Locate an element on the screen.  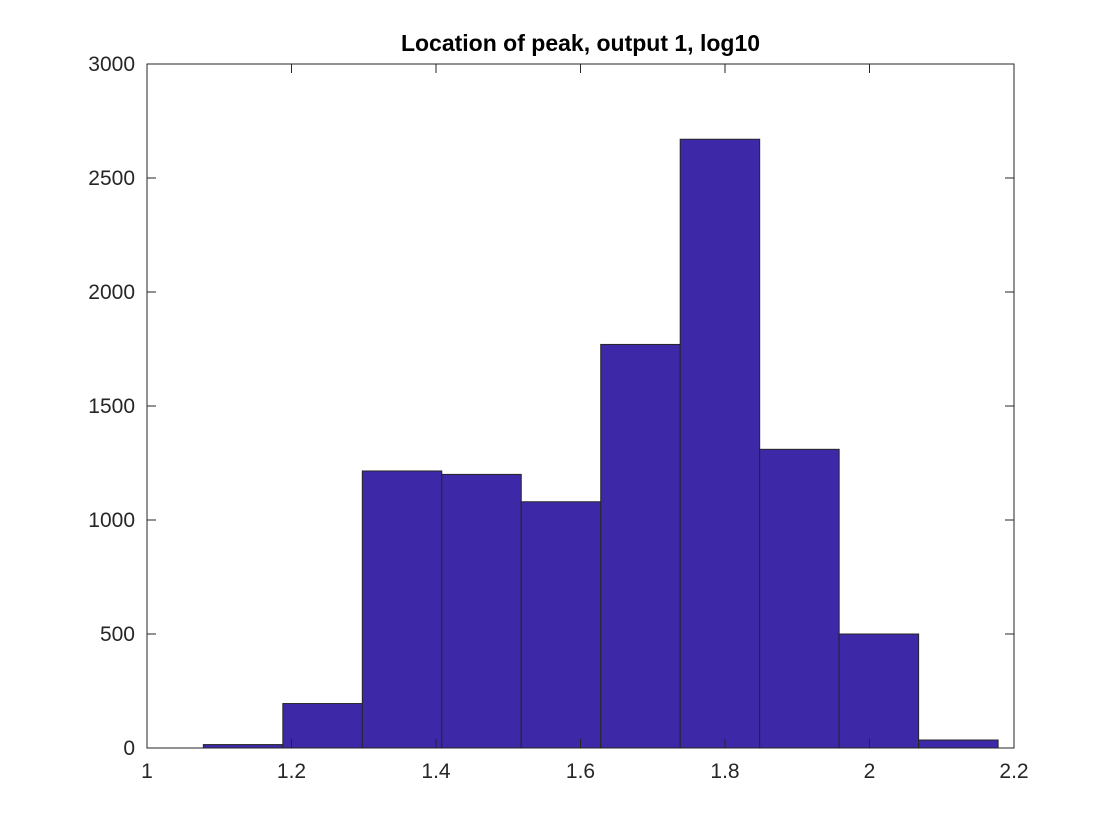
x-tick-label: 1.6 is located at coordinates (580, 771).